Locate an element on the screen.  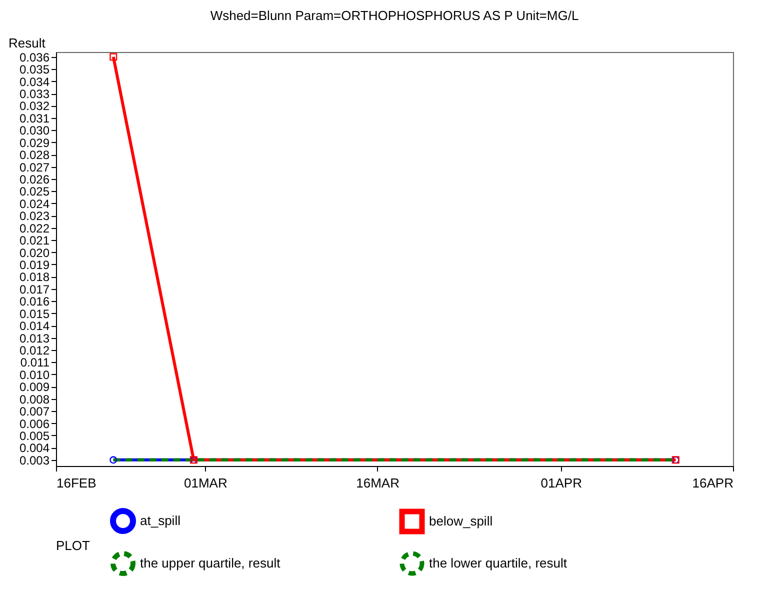
y-tick-label: 0.028 is located at coordinates (34, 155).